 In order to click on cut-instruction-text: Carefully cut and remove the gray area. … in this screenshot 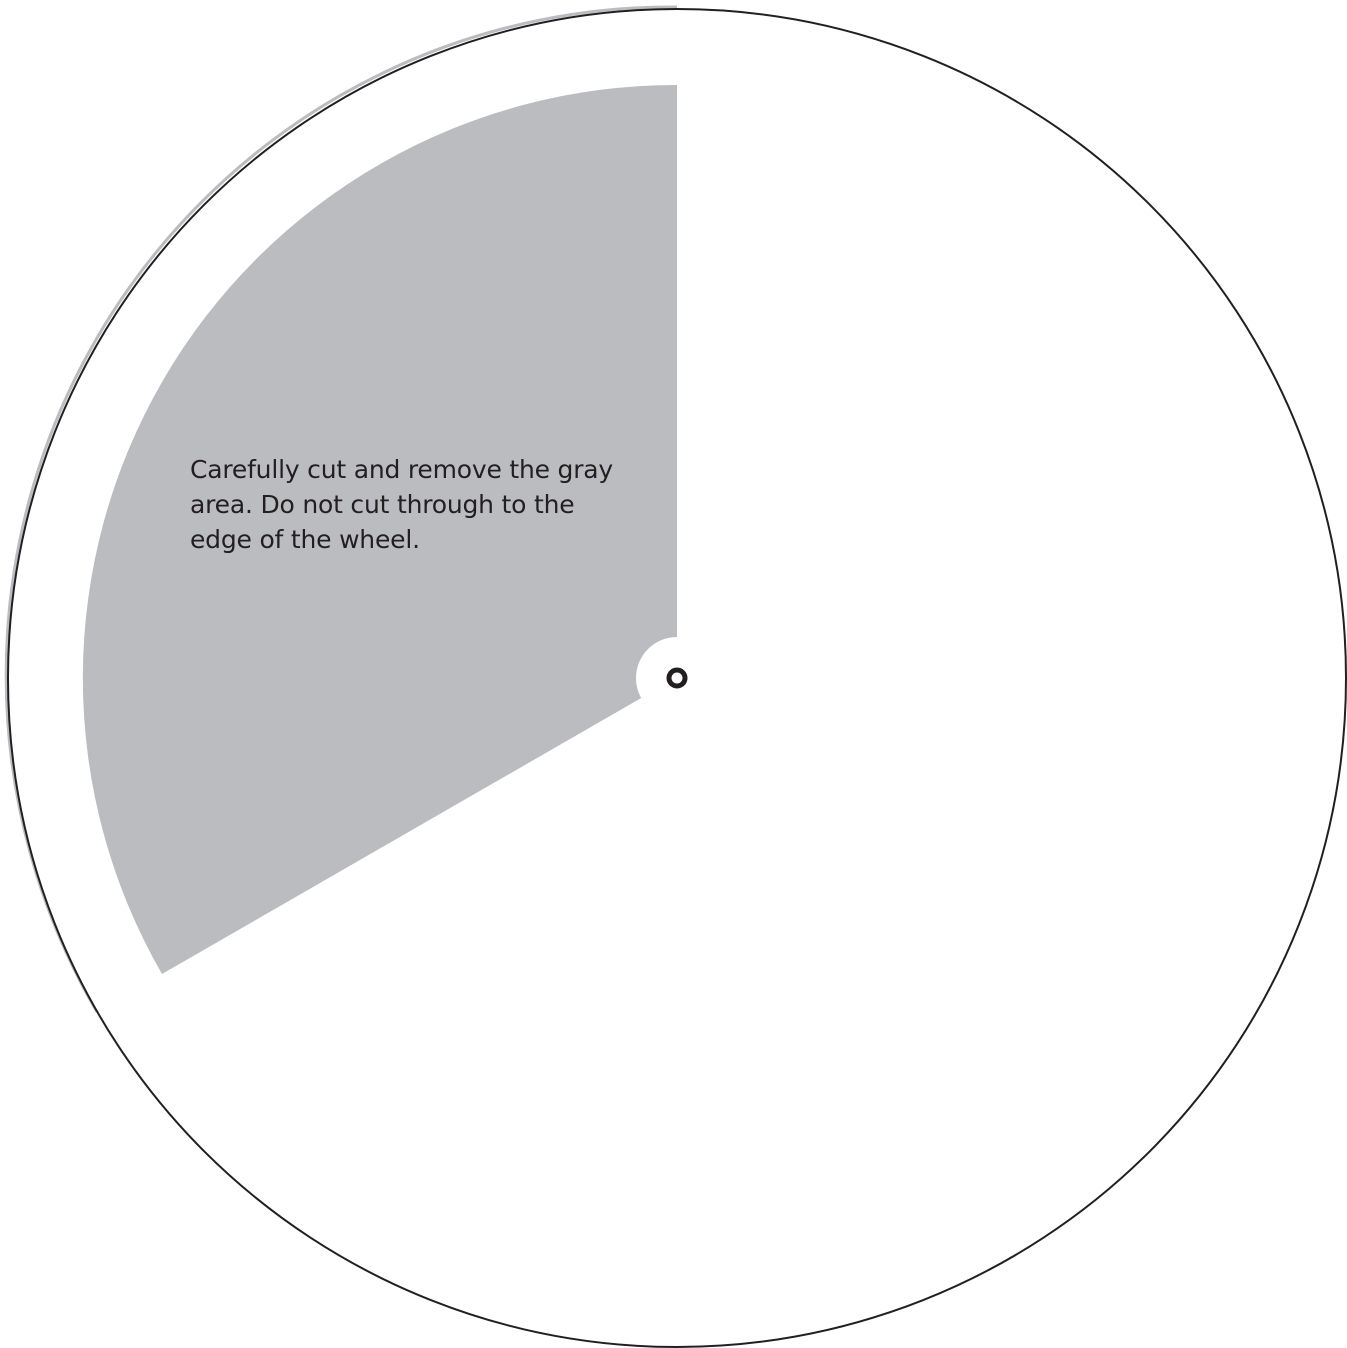, I will do `click(402, 504)`.